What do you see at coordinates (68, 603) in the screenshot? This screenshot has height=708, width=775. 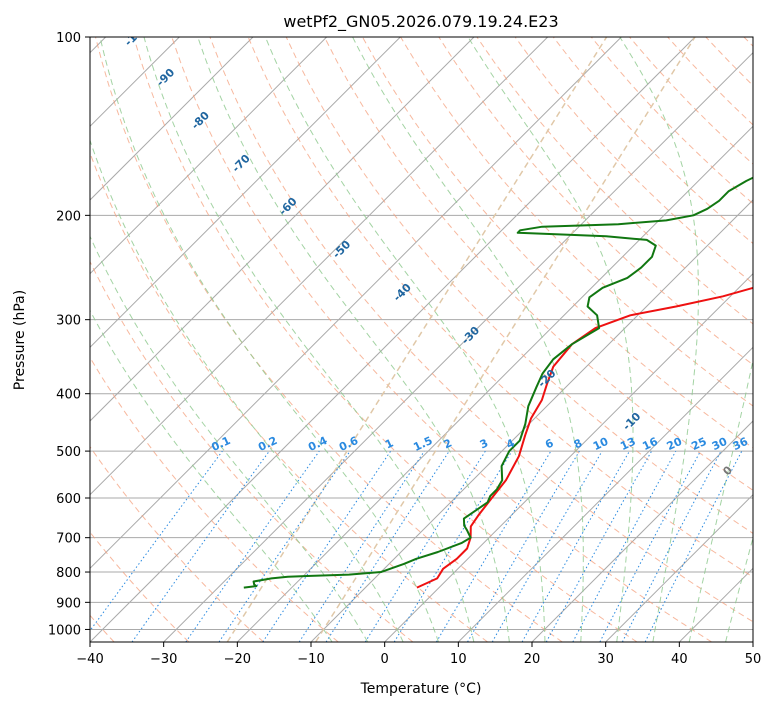 I see `y-tick-label: 900` at bounding box center [68, 603].